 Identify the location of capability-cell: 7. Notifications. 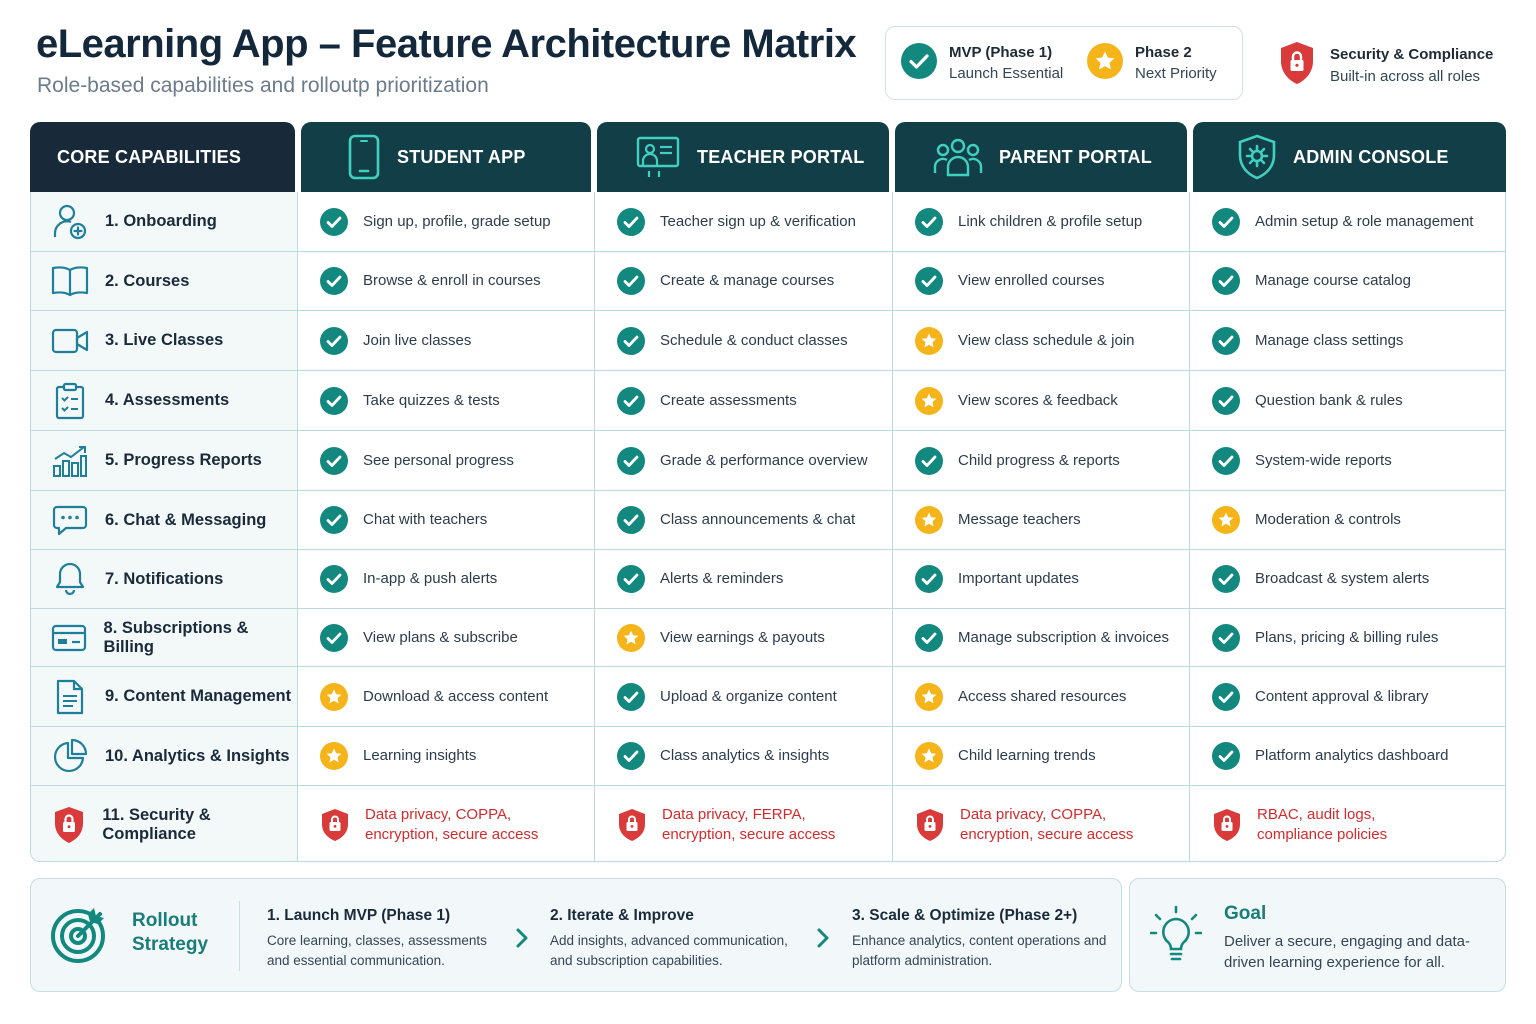
(164, 579).